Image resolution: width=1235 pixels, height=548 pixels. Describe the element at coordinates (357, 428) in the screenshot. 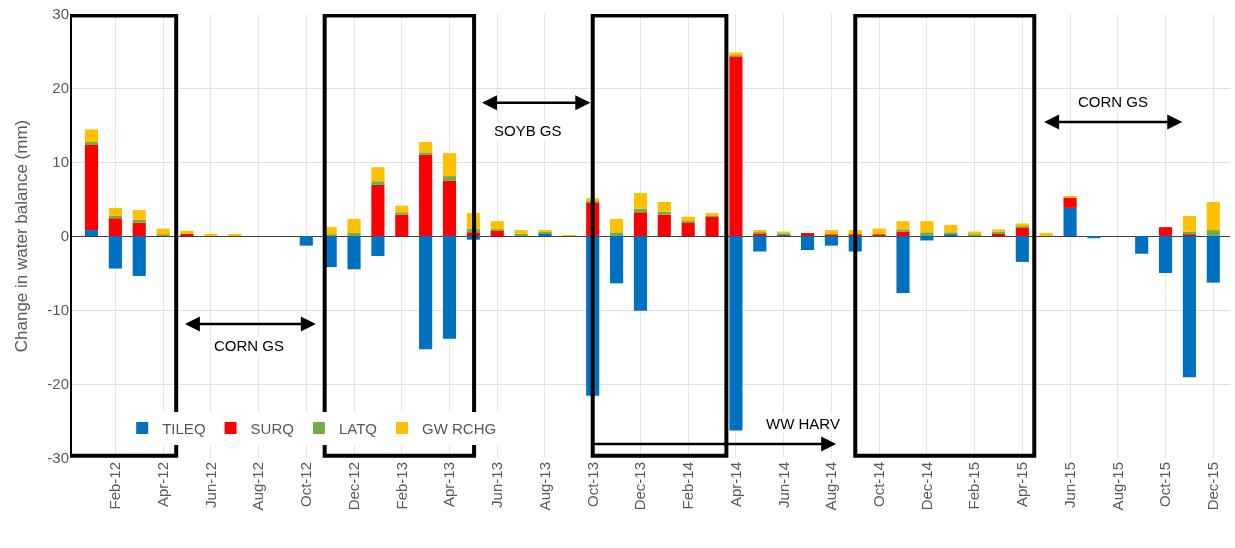

I see `legend-label: LATQ` at that location.